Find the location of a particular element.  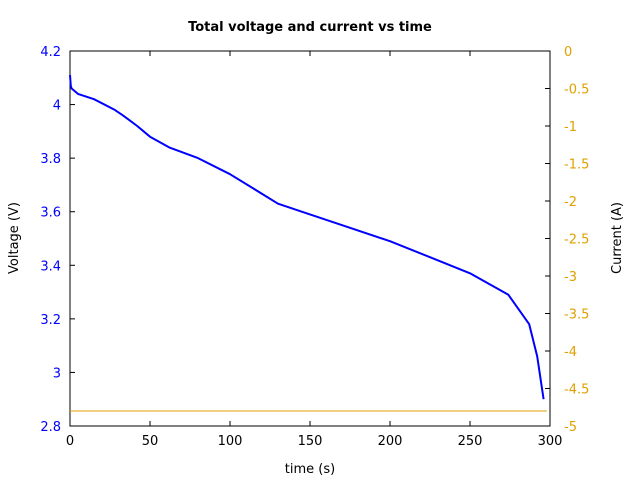

y2-tick-label: -4.5 is located at coordinates (576, 390).